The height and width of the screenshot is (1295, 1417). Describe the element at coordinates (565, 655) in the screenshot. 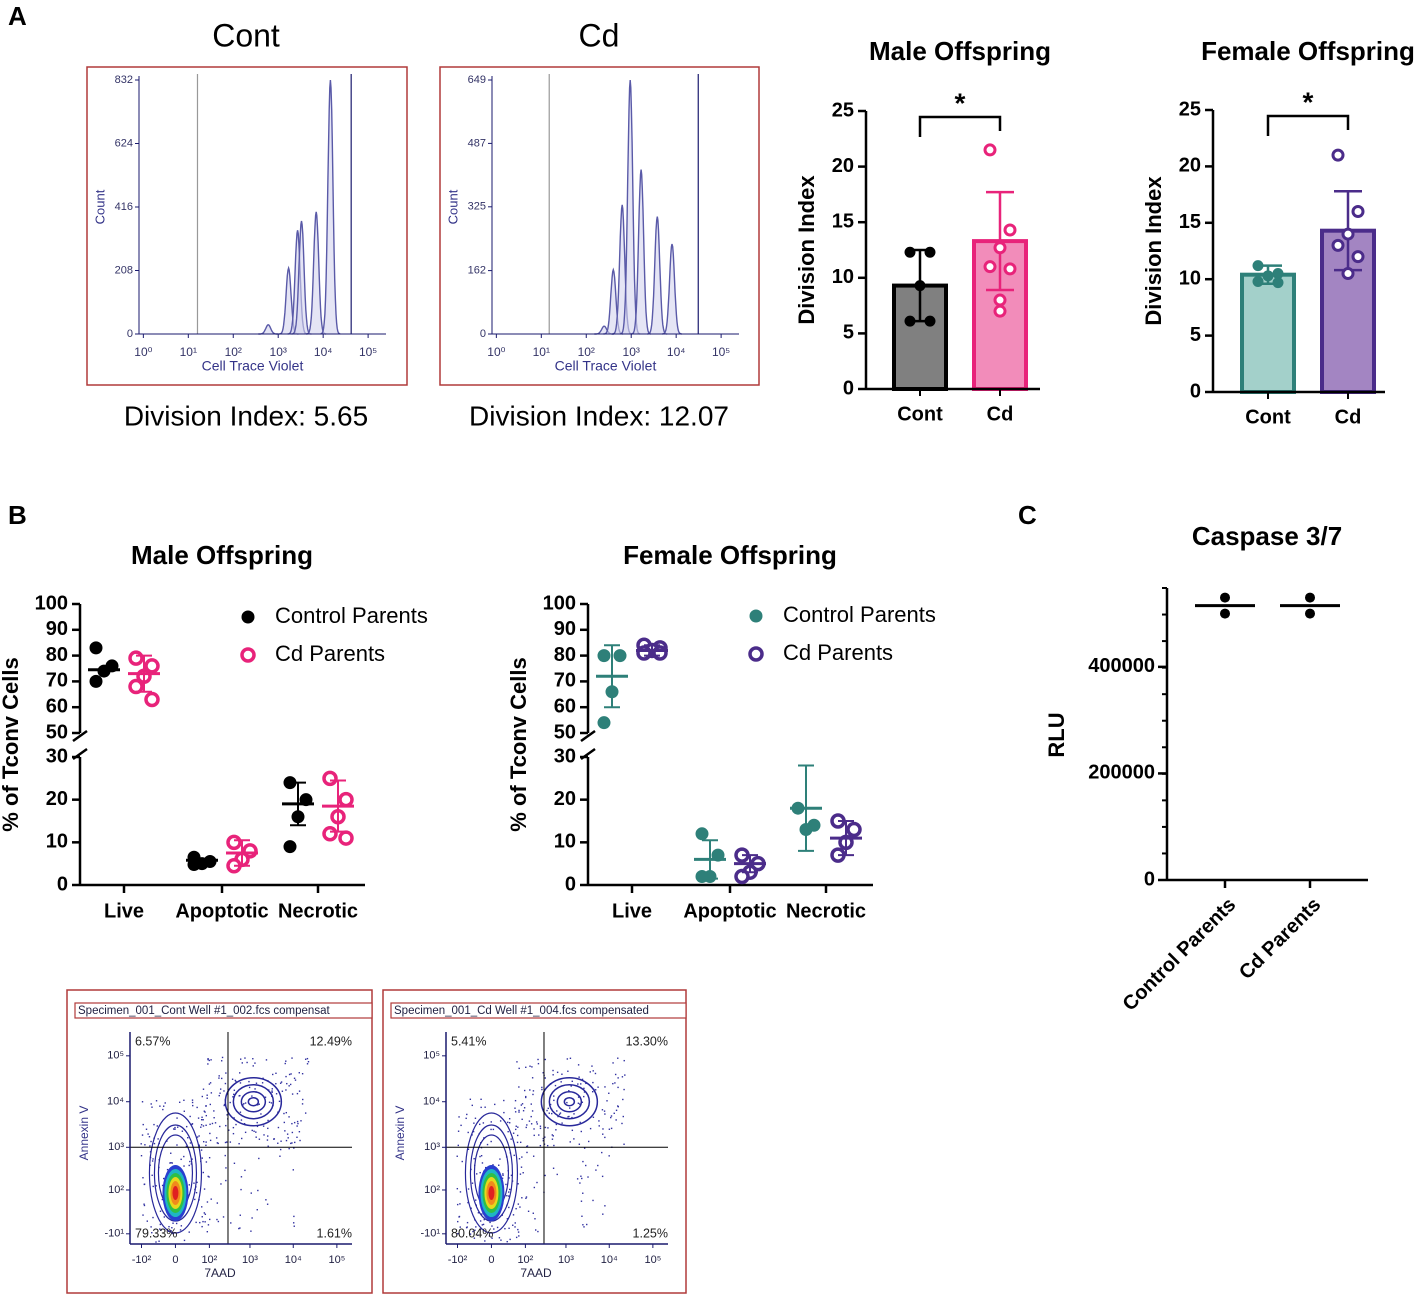

I see `y-tick-label: 80` at that location.